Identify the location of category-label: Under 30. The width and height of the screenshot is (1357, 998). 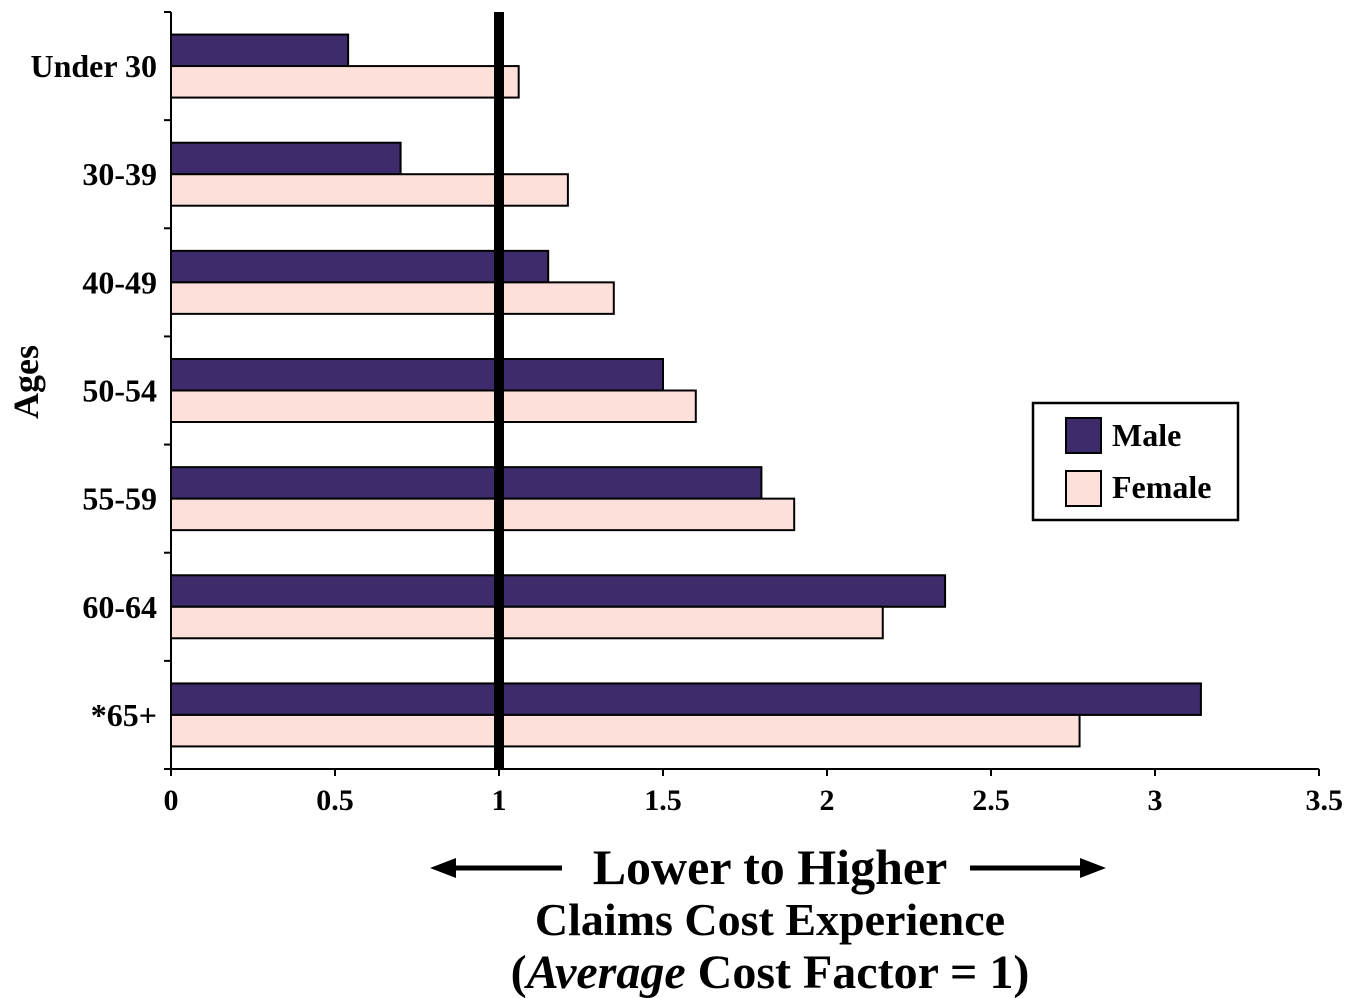
(93, 66).